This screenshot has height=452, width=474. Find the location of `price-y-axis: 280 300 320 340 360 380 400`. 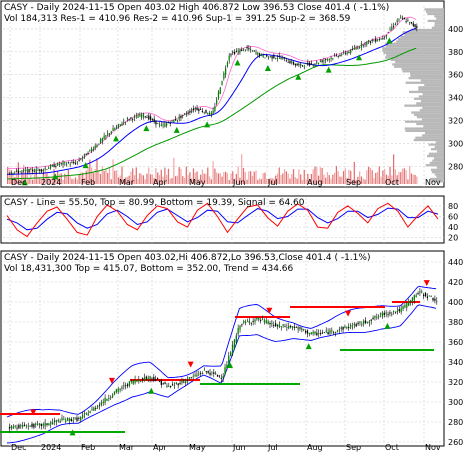

price-y-axis: 280 300 320 340 360 380 400 is located at coordinates (455, 98).